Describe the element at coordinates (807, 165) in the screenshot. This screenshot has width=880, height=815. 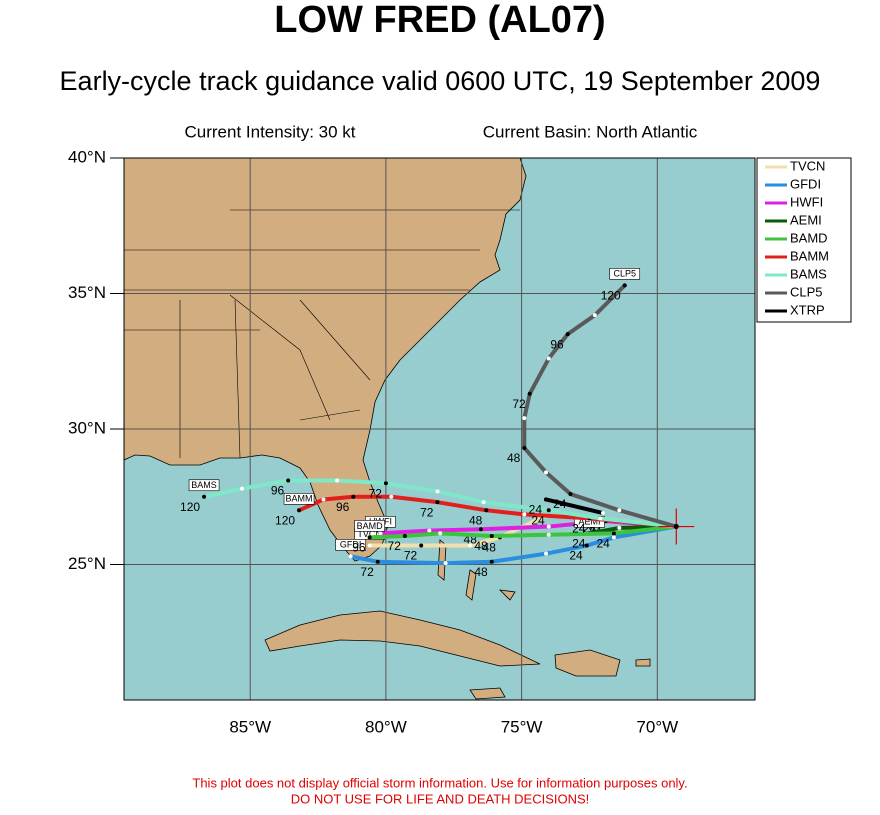
I see `legend-label: TVCN` at that location.